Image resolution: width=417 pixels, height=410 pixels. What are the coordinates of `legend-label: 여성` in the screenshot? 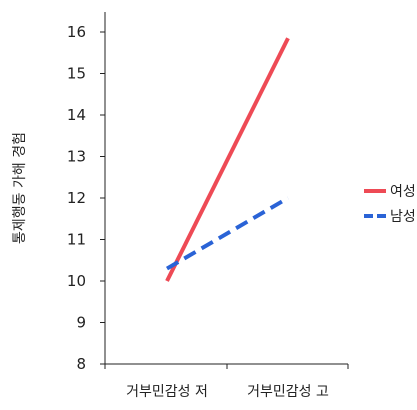 It's located at (403, 192).